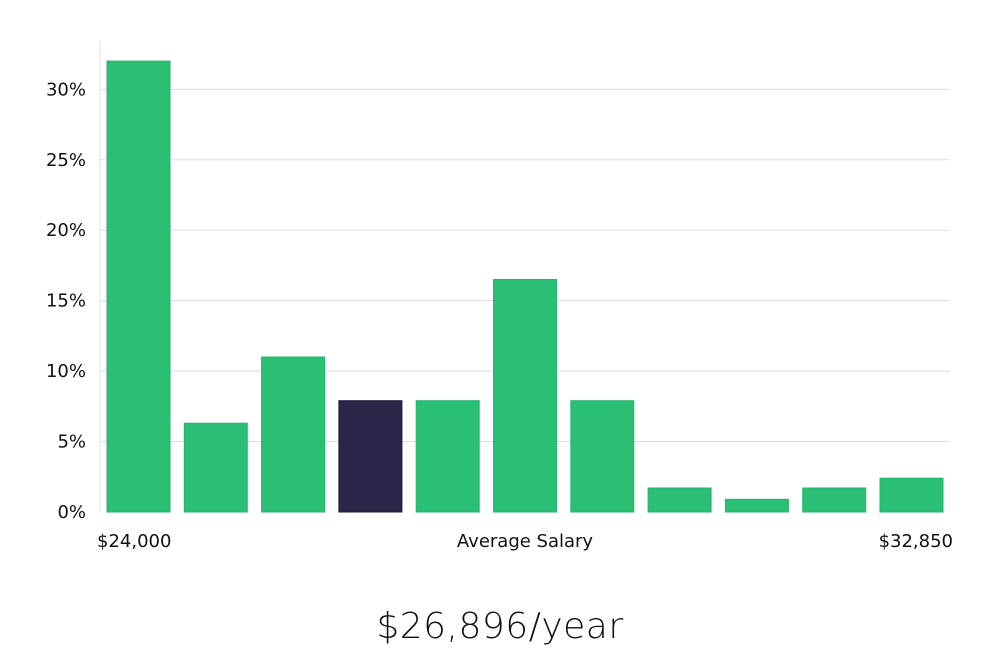 The width and height of the screenshot is (1000, 660). I want to click on x-min-label: $24,000, so click(134, 541).